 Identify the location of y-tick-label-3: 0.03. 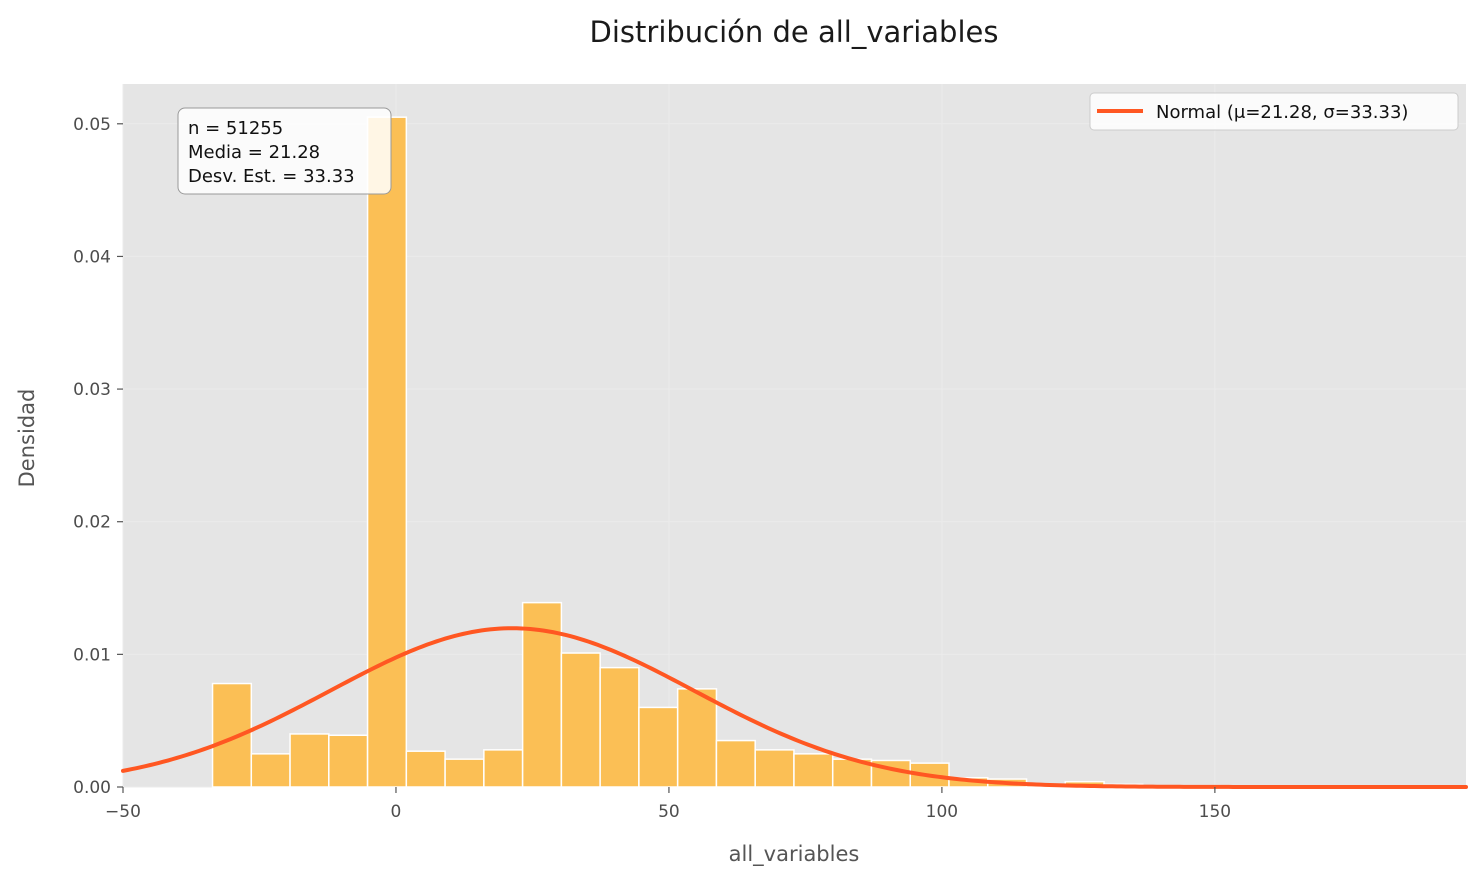
(92, 390).